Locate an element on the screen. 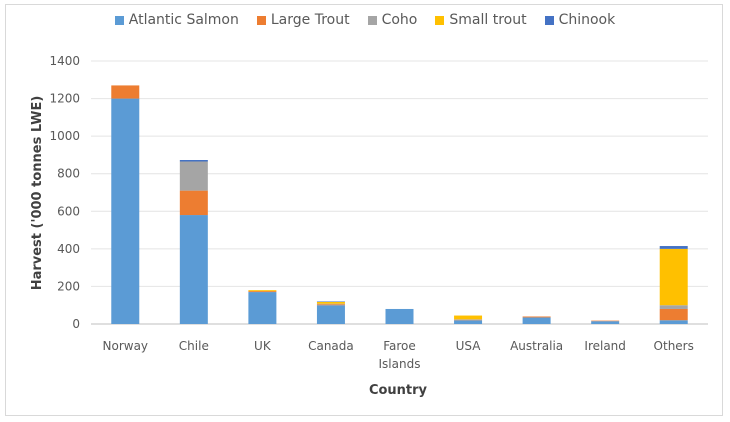 This screenshot has height=422, width=730. x-axis-title: Country is located at coordinates (398, 390).